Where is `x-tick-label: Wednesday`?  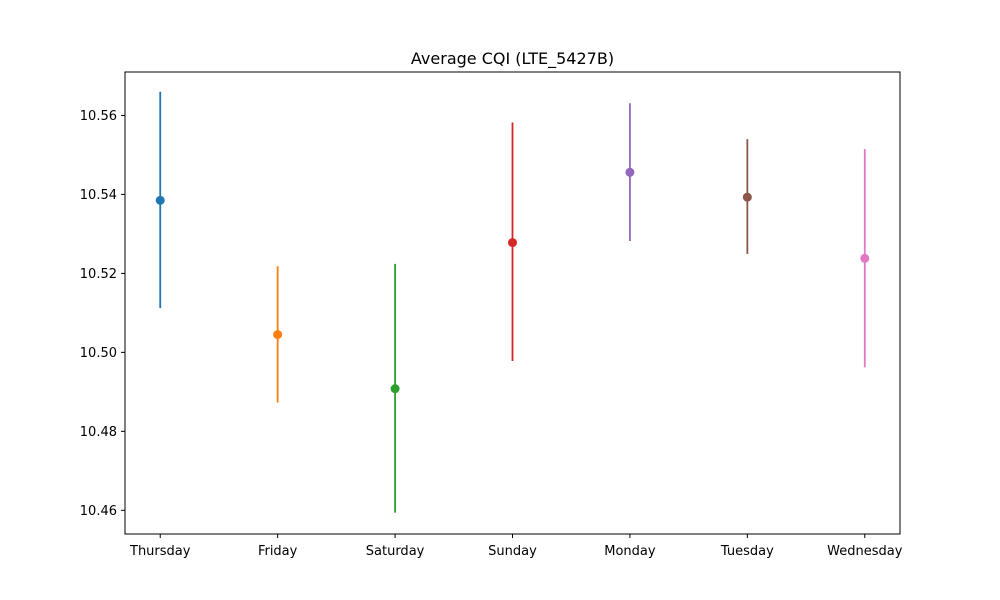
x-tick-label: Wednesday is located at coordinates (865, 551).